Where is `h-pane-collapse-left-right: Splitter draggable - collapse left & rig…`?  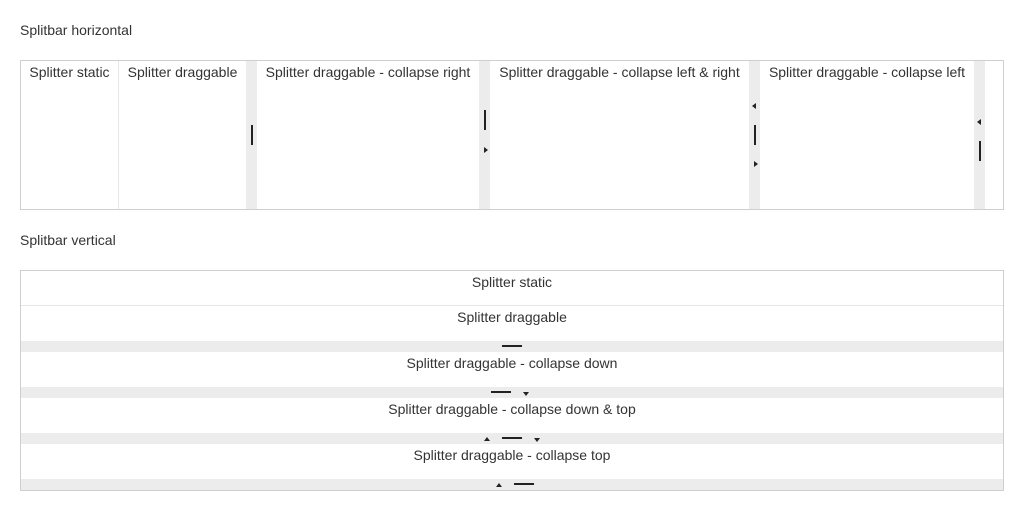
h-pane-collapse-left-right: Splitter draggable - collapse left & rig… is located at coordinates (619, 135).